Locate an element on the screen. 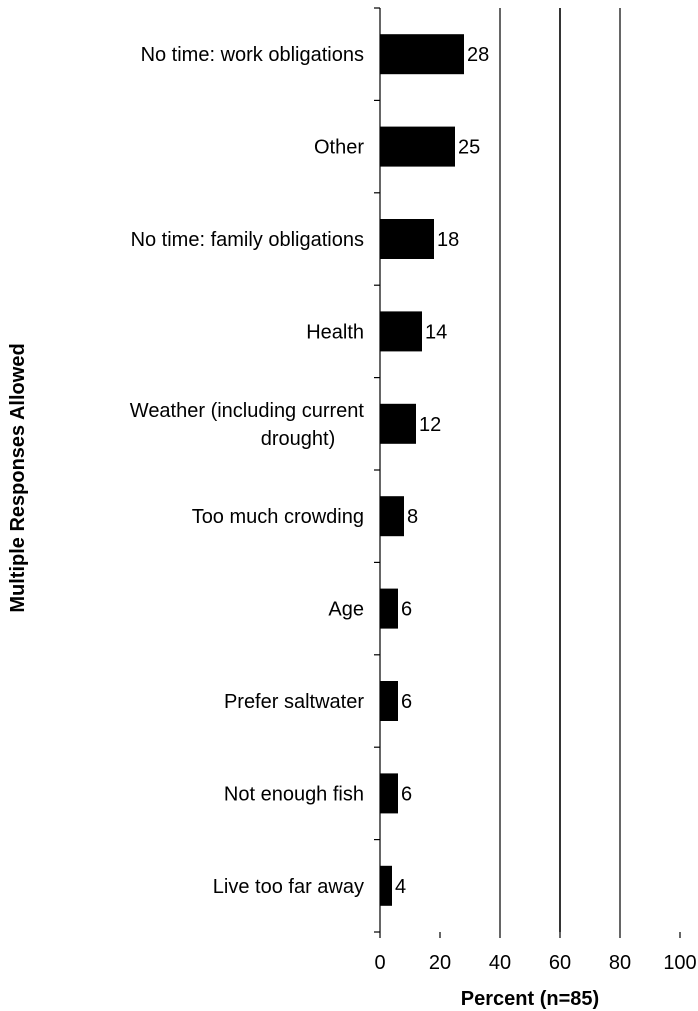  category-label: Weather (including current is located at coordinates (247, 411).